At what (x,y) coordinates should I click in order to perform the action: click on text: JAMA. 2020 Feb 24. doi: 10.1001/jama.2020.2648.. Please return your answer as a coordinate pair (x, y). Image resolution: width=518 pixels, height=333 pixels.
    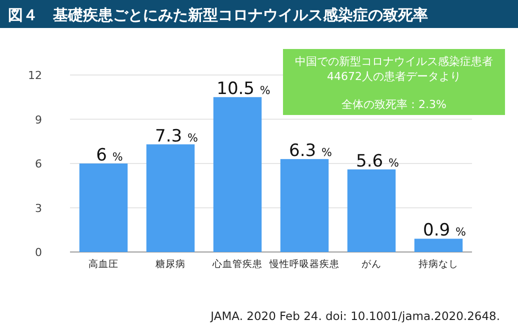
    Looking at the image, I should click on (355, 316).